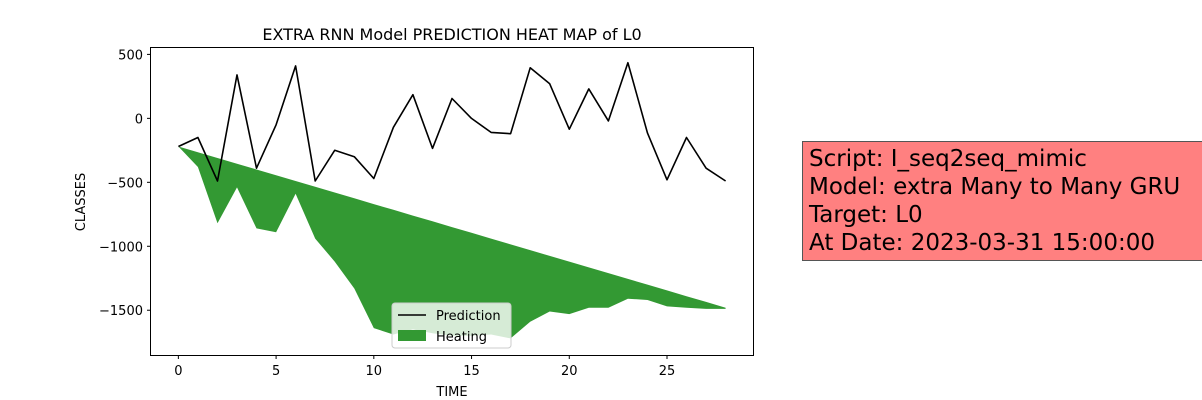 The image size is (1202, 400). What do you see at coordinates (995, 187) in the screenshot?
I see `info-model: Model: extra Many to Many GRU` at bounding box center [995, 187].